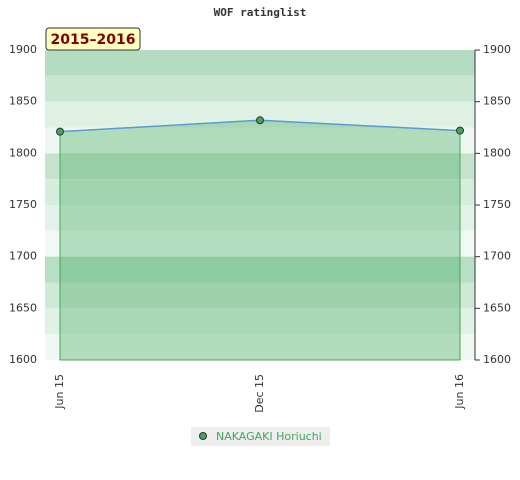 The image size is (520, 480). Describe the element at coordinates (23, 101) in the screenshot. I see `y-tick-label: 1850` at that location.